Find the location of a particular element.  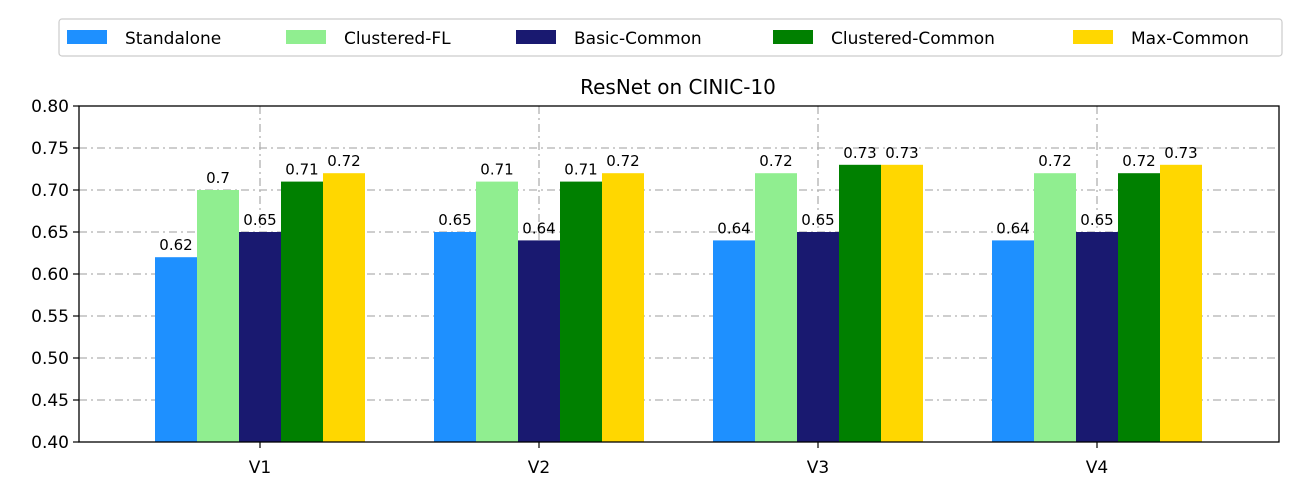

data-label: 0.62 is located at coordinates (175, 245).